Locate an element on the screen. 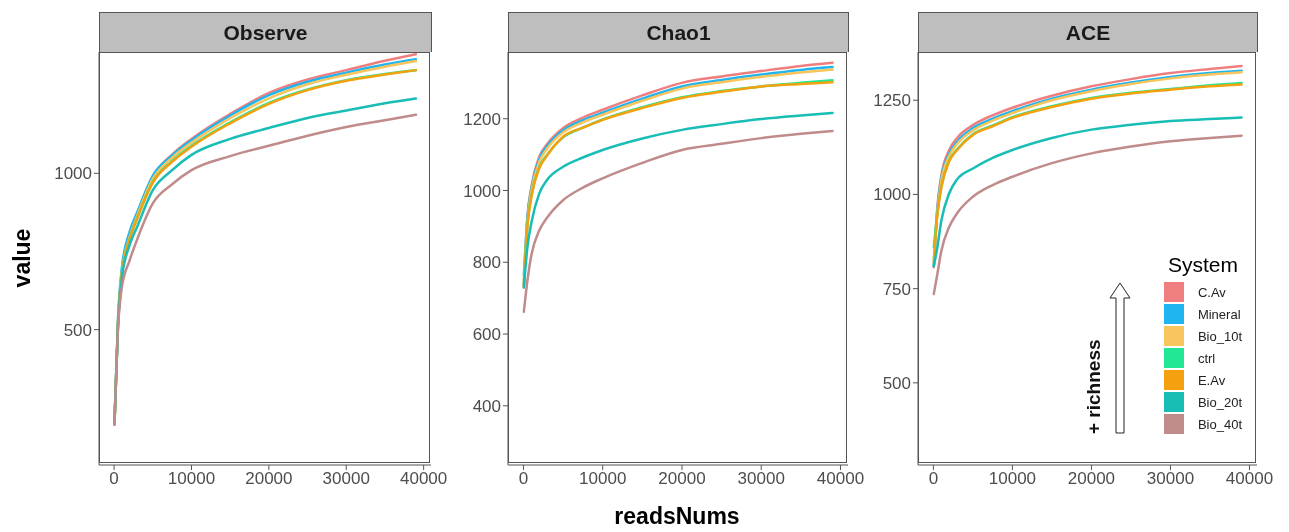 This screenshot has height=532, width=1289. chart-title: Observe is located at coordinates (265, 32).